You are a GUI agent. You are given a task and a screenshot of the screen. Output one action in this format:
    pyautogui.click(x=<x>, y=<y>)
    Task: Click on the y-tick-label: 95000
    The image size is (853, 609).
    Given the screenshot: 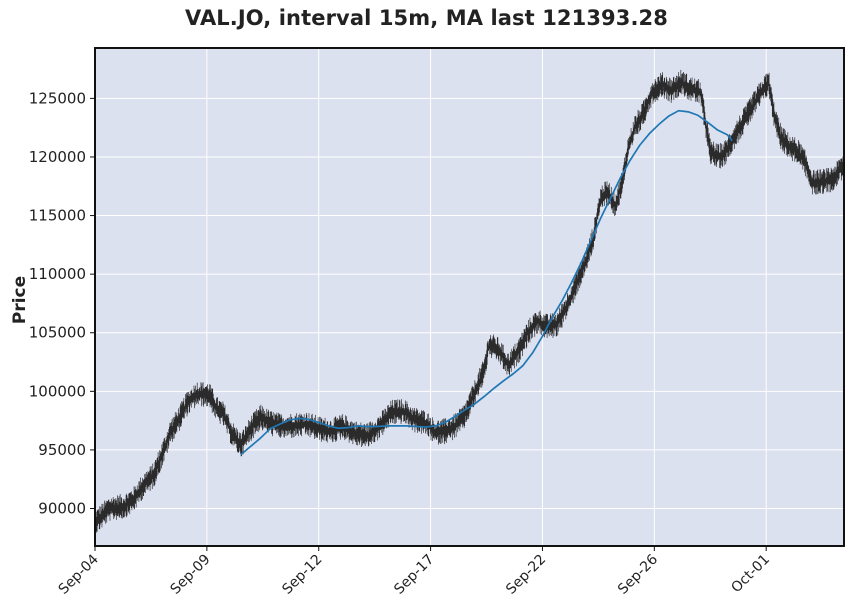 What is the action you would take?
    pyautogui.click(x=62, y=450)
    